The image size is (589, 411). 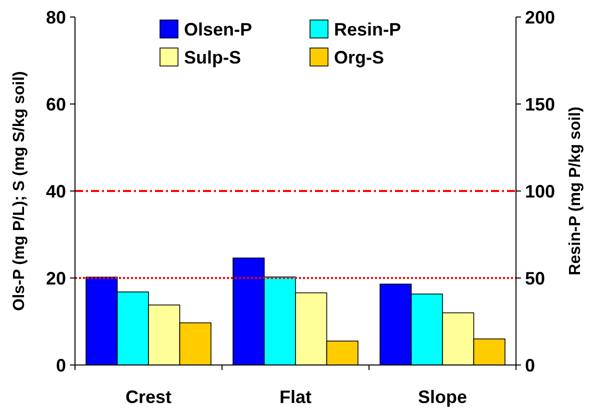 What do you see at coordinates (56, 278) in the screenshot?
I see `y-tick-label: 20` at bounding box center [56, 278].